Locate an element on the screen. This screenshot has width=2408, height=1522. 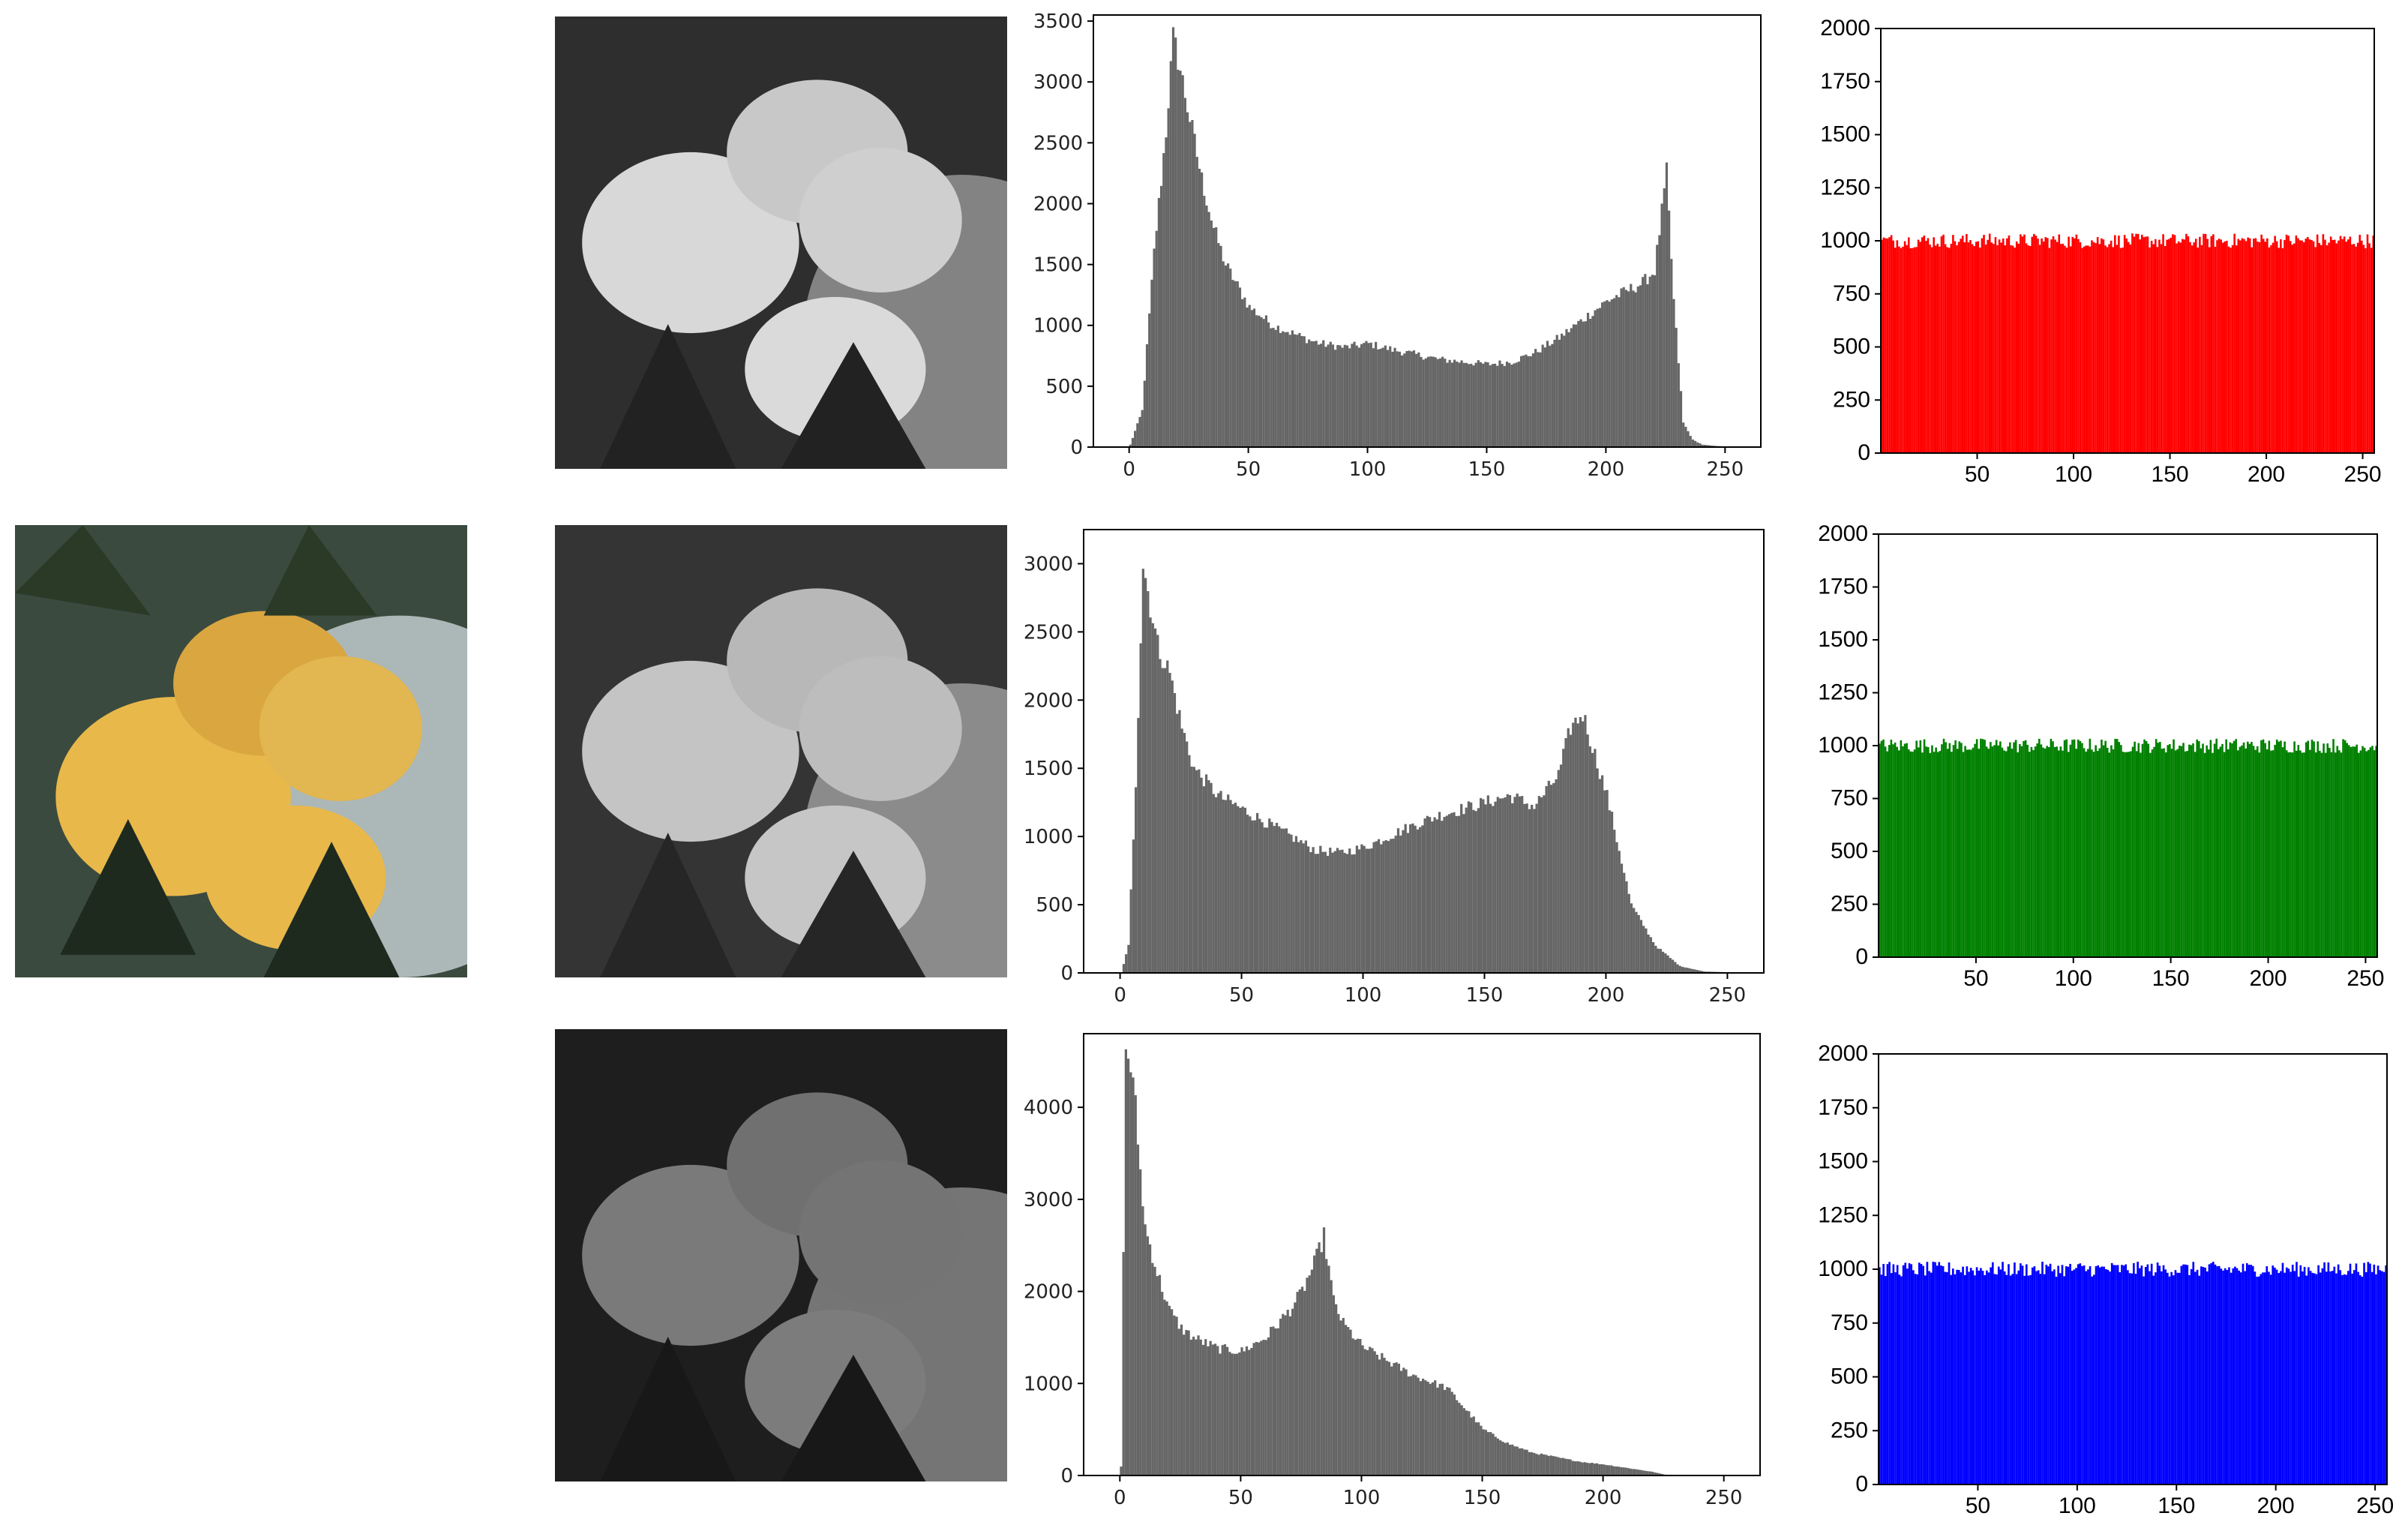
y-tick-label: 0 is located at coordinates (1861, 1484).